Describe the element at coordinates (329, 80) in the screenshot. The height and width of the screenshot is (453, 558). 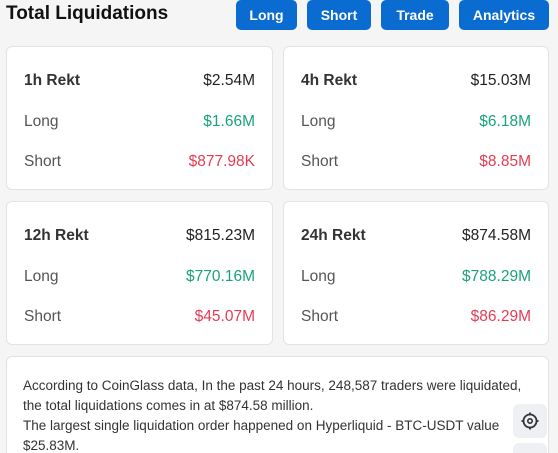
I see `period-label: 4h Rekt` at that location.